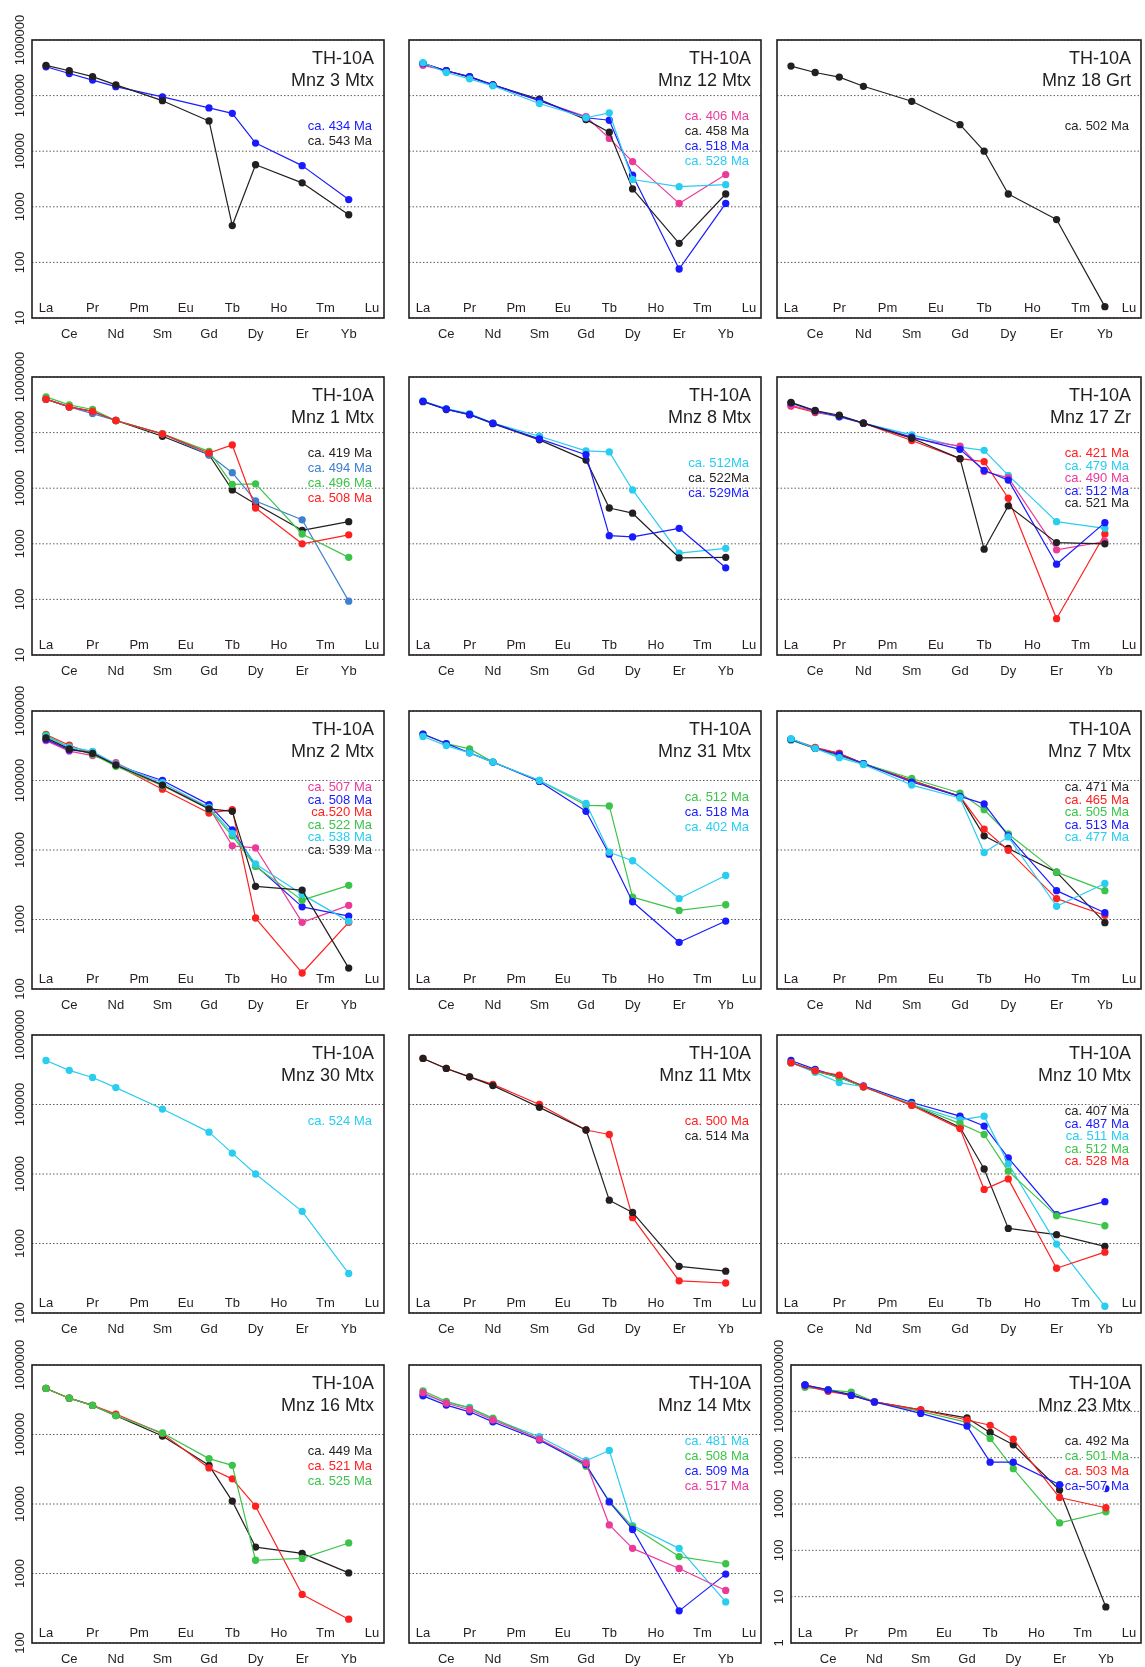 Image resolution: width=1145 pixels, height=1667 pixels. Describe the element at coordinates (1097, 811) in the screenshot. I see `text: ca. 505 Ma` at that location.